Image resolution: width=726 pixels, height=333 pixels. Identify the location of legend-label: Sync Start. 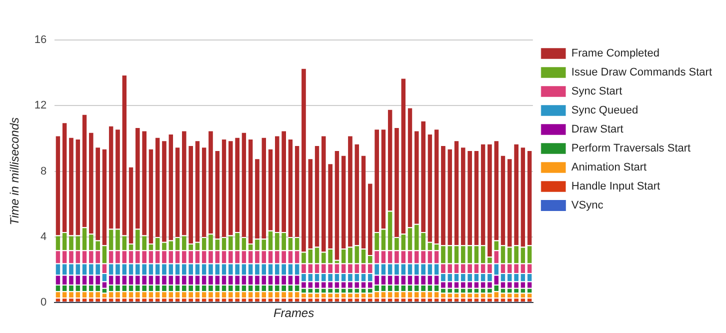
(596, 92).